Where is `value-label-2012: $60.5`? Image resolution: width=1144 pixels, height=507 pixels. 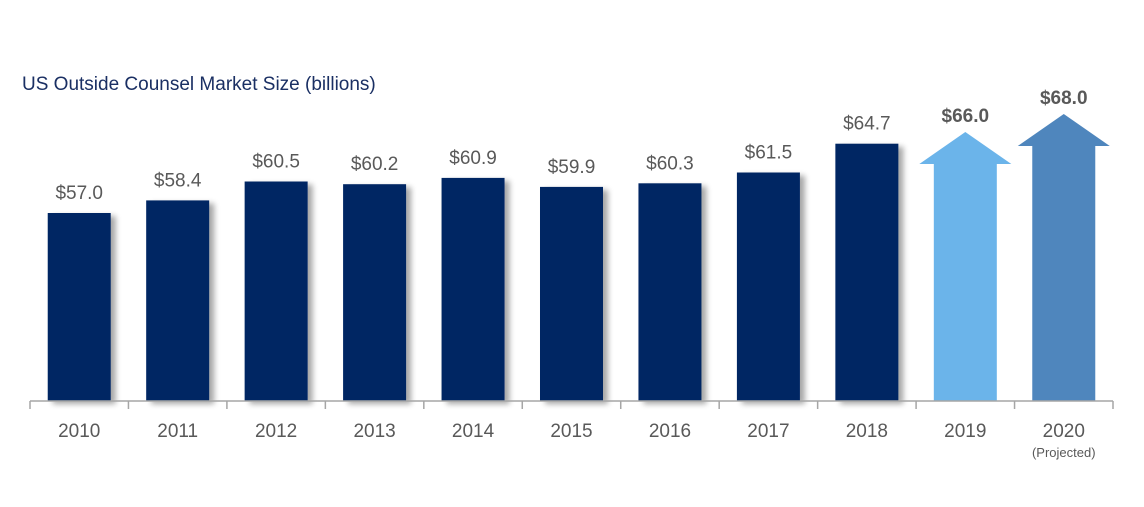 value-label-2012: $60.5 is located at coordinates (276, 162).